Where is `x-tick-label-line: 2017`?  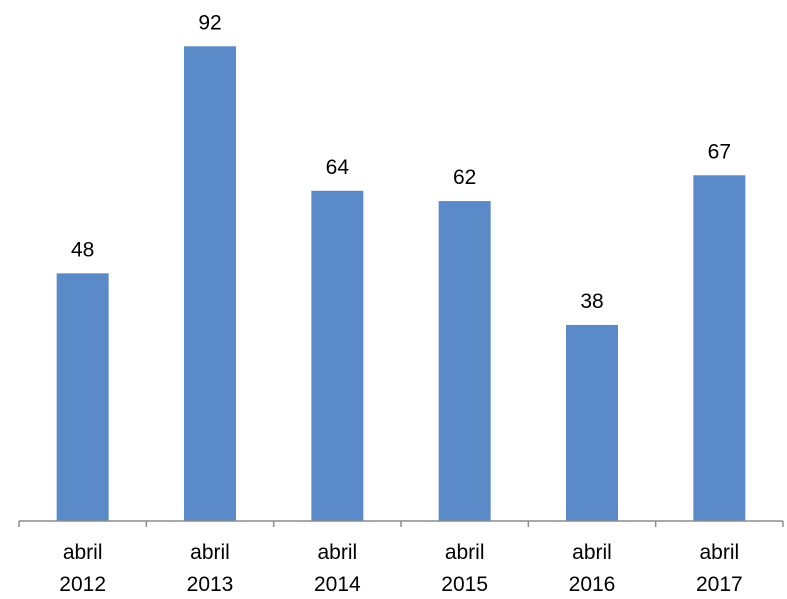 x-tick-label-line: 2017 is located at coordinates (719, 584).